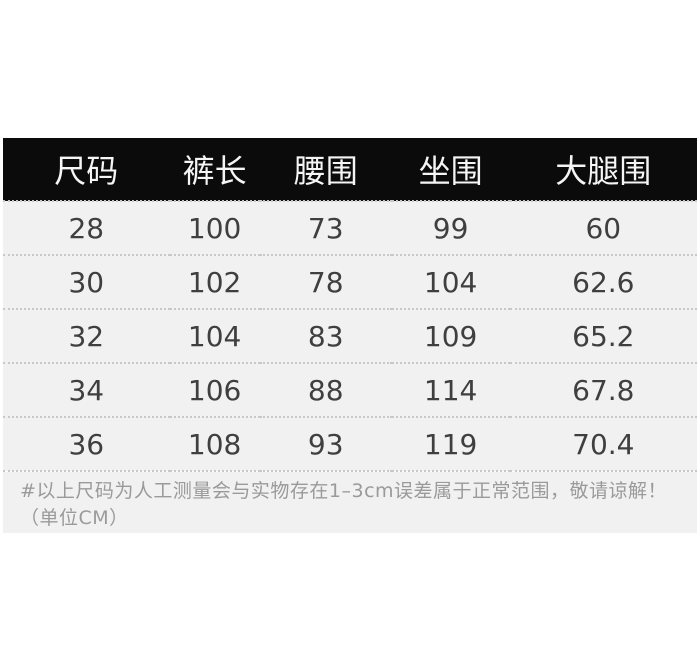  I want to click on column-header: 大腿围, so click(603, 170).